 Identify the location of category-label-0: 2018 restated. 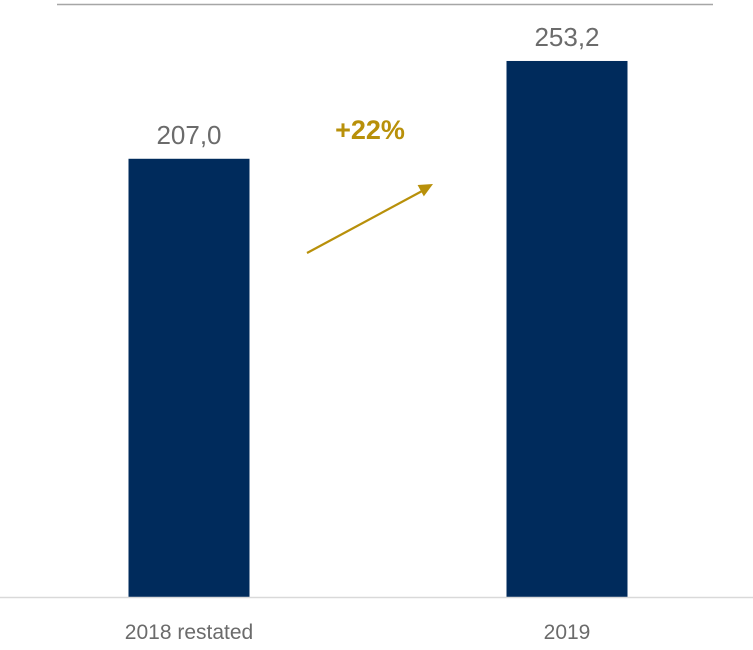
(189, 632).